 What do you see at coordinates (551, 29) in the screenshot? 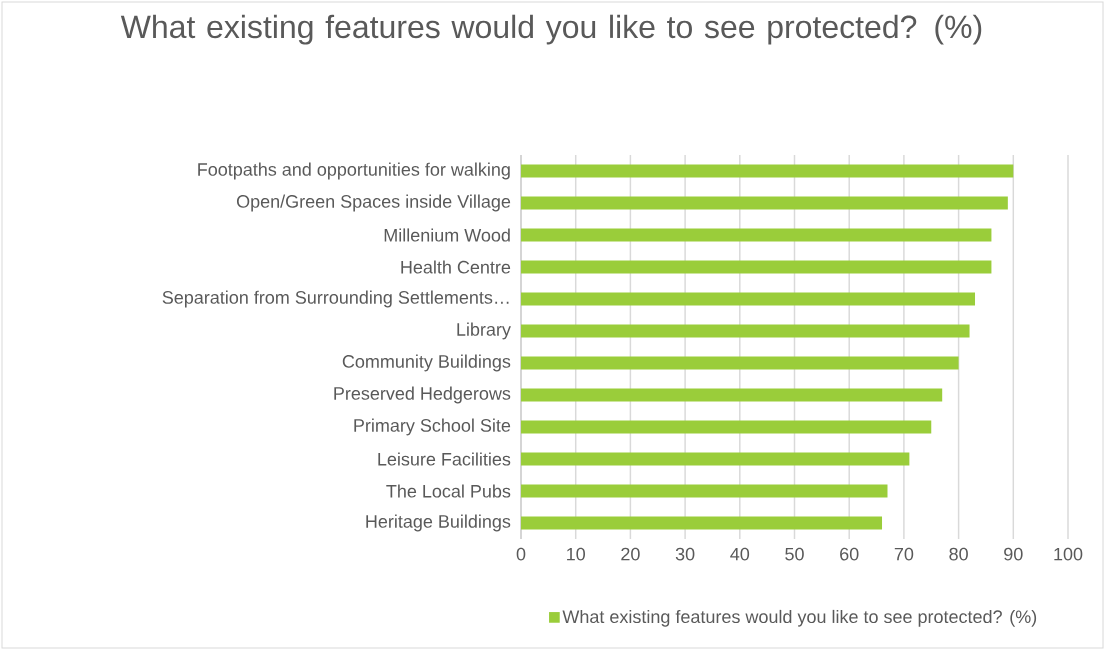
I see `chart-title: What existing features would you like to see protected? (%)` at bounding box center [551, 29].